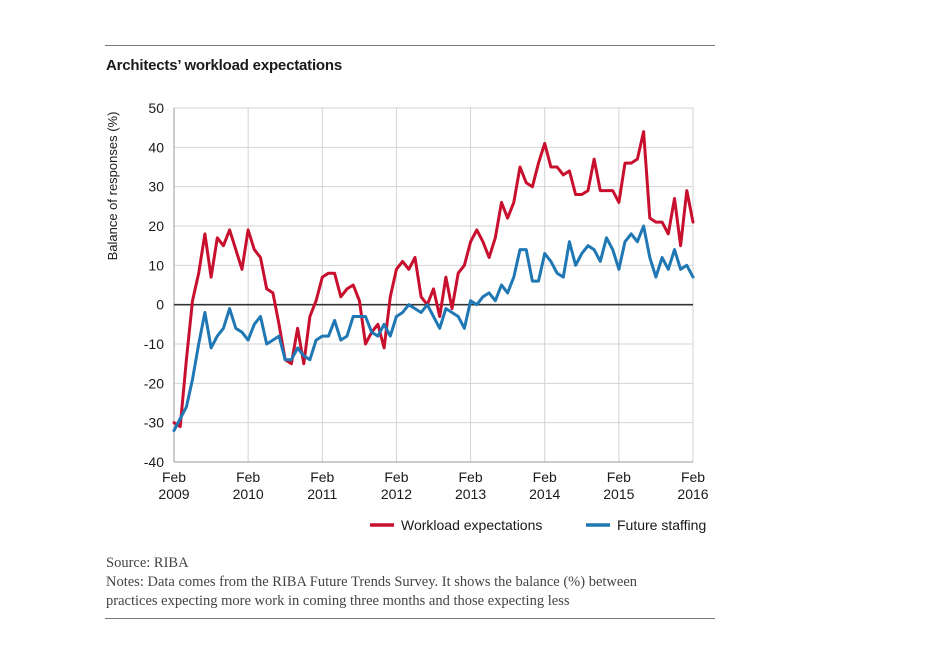 This screenshot has width=937, height=668. What do you see at coordinates (147, 563) in the screenshot?
I see `source-line: Source: RIBA` at bounding box center [147, 563].